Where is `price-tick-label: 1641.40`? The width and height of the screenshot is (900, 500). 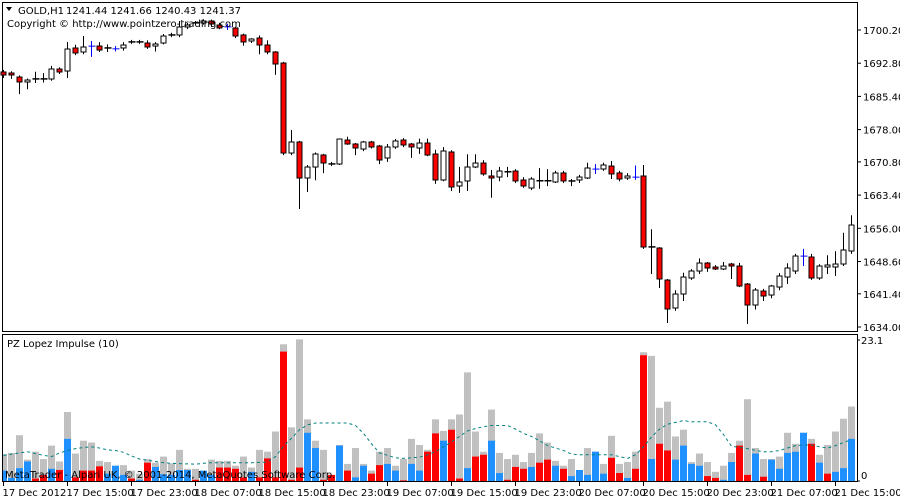 price-tick-label: 1641.40 is located at coordinates (881, 295).